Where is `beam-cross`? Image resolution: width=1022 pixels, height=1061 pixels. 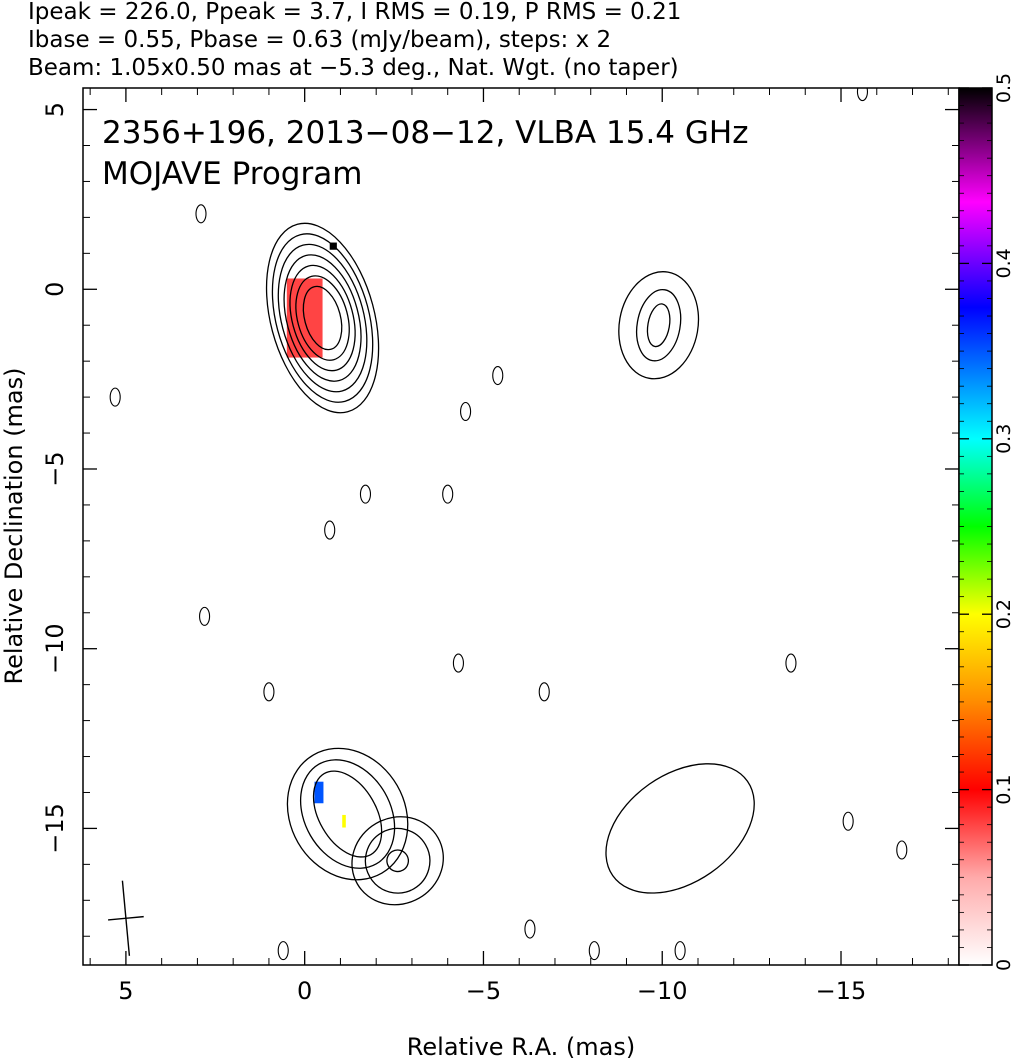 beam-cross is located at coordinates (126, 918).